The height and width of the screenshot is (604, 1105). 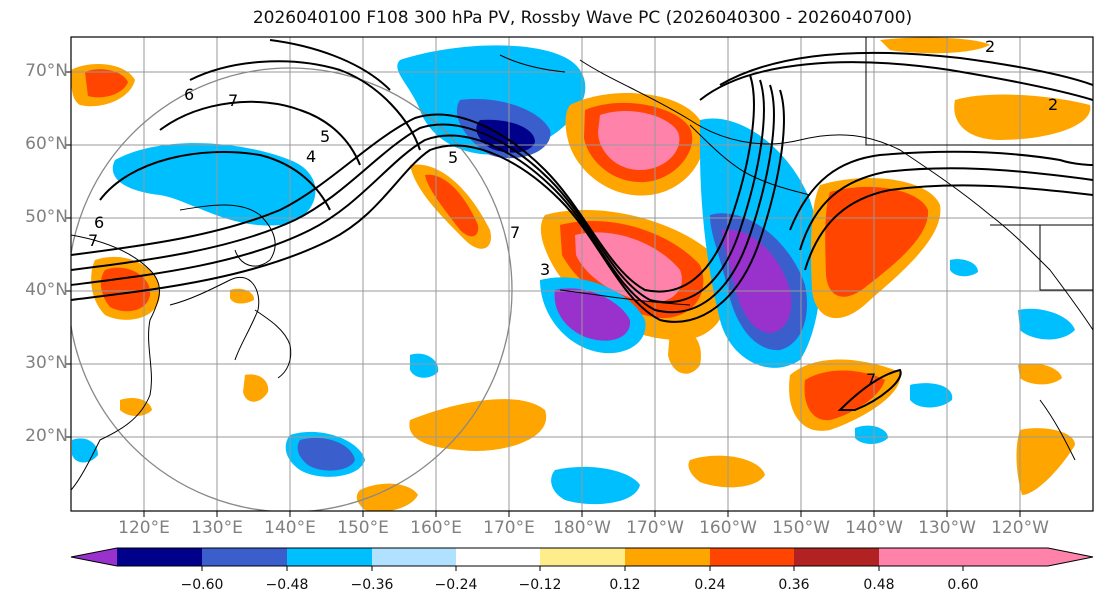 I want to click on colorbar-tick-label: −0.12, so click(x=540, y=585).